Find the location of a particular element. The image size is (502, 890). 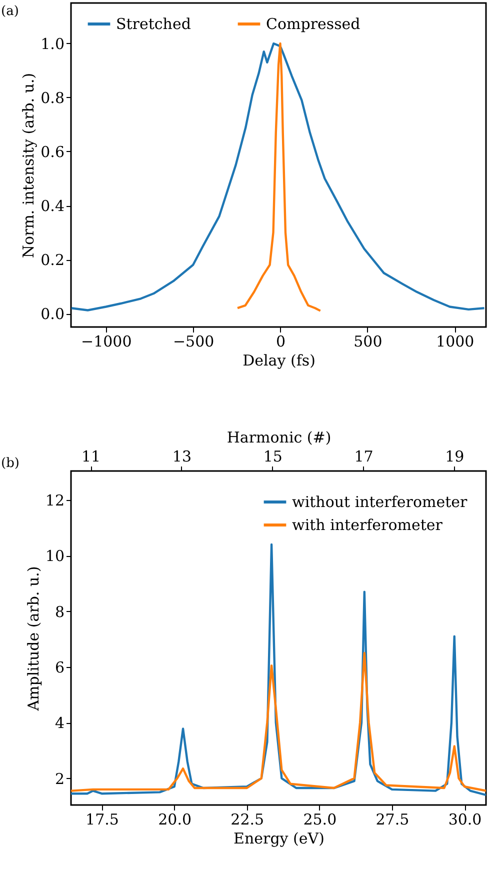

y-tick-label: 0.6 is located at coordinates (52, 152).